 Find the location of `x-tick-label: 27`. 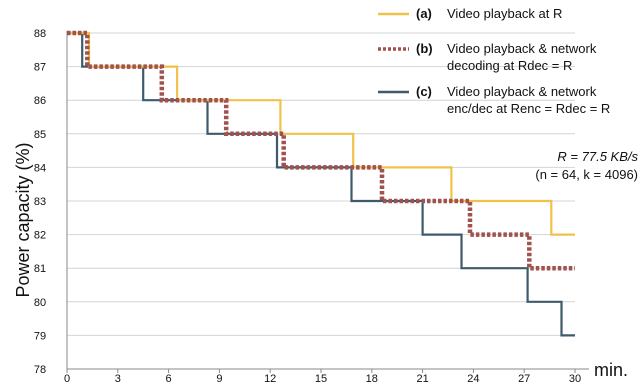

x-tick-label: 27 is located at coordinates (524, 379).